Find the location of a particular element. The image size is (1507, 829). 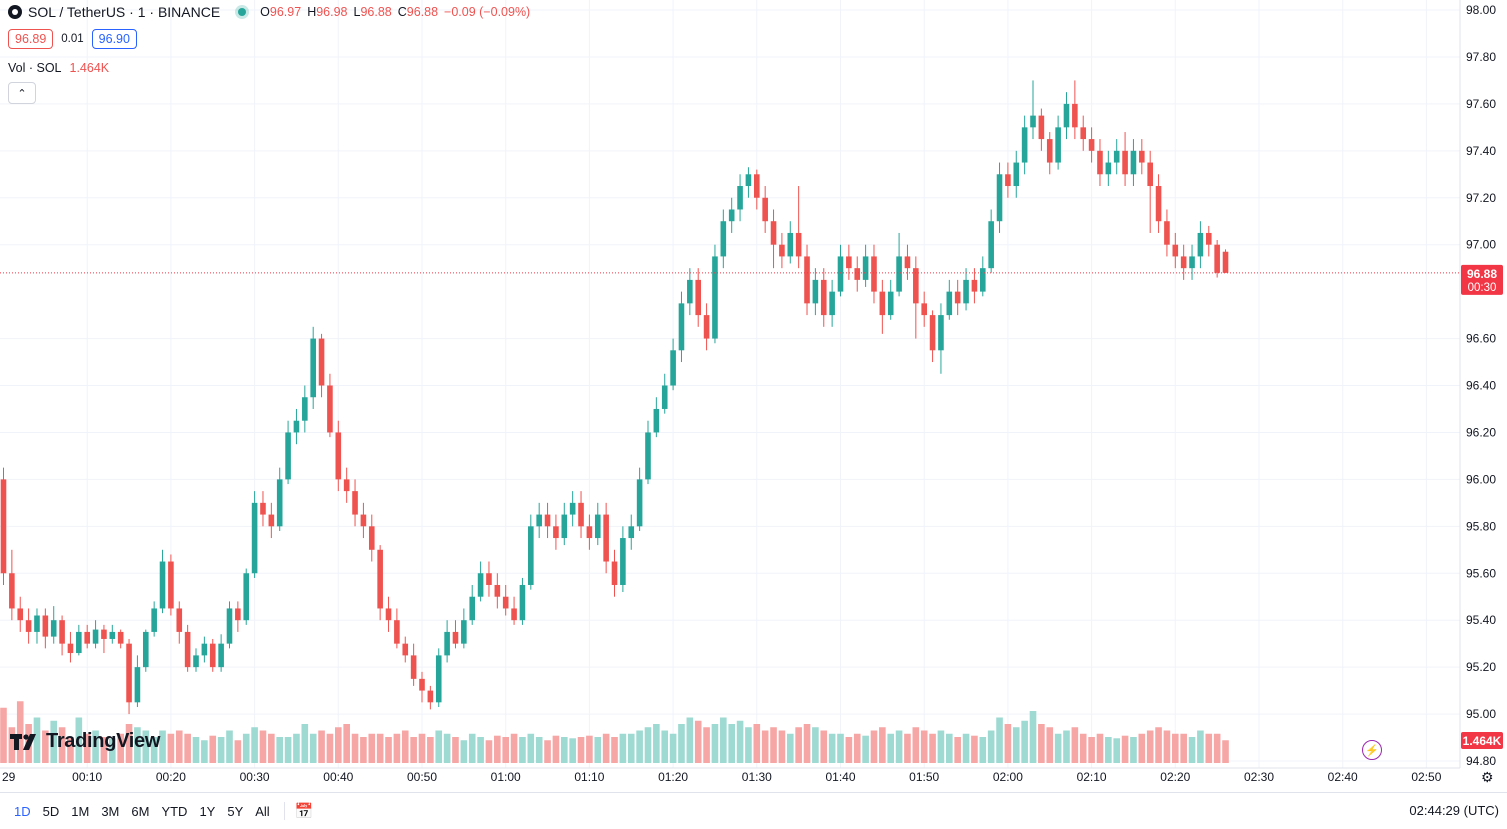

open-value: 96.97 is located at coordinates (285, 12).